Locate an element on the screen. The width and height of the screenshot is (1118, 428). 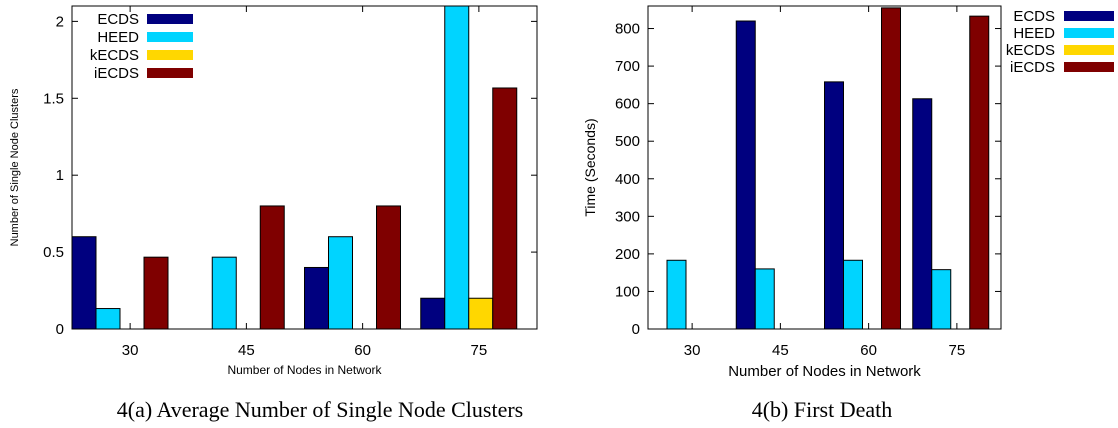
y-tick-label: 2 is located at coordinates (60, 21).